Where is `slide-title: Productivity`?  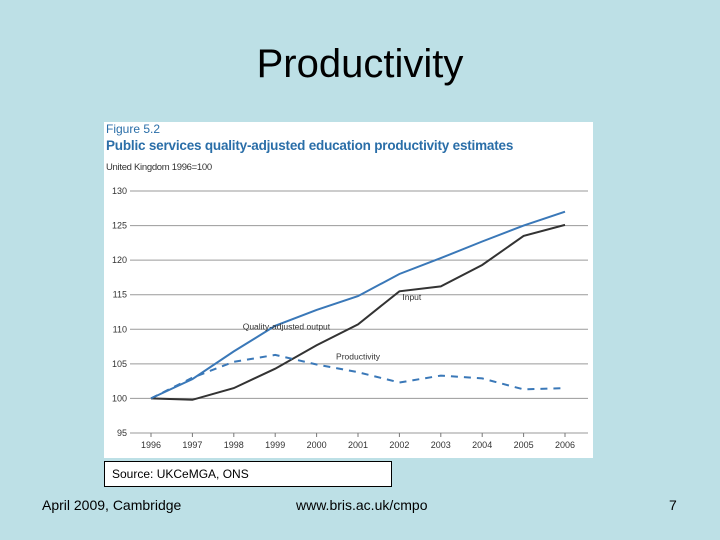
slide-title: Productivity is located at coordinates (360, 64).